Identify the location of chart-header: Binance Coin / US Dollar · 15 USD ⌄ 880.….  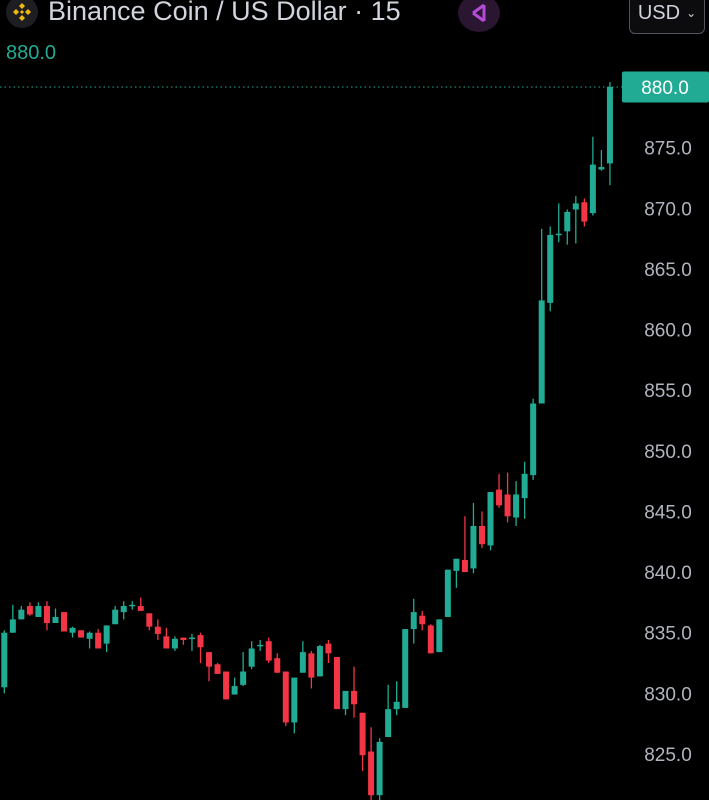
(354, 35).